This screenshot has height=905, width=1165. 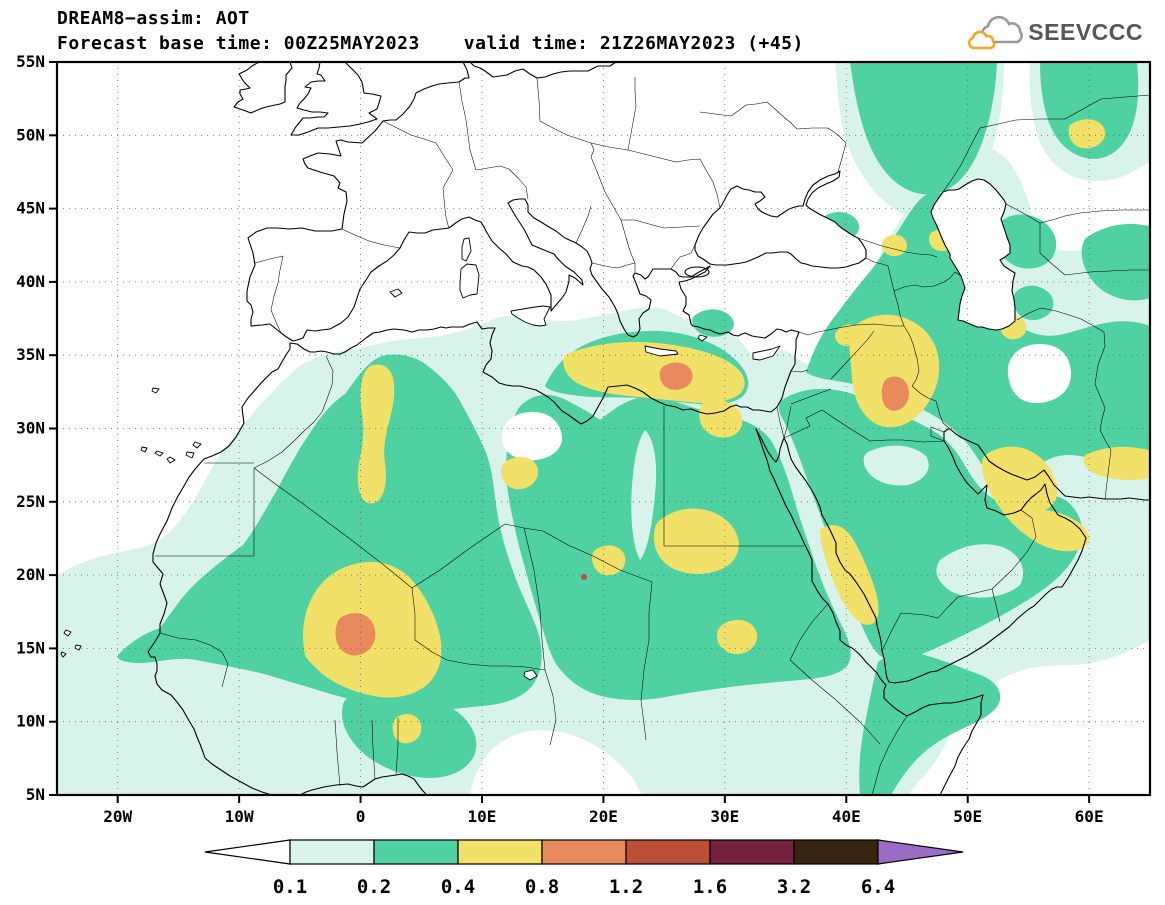 What do you see at coordinates (35, 794) in the screenshot?
I see `lat-tick-label: 5N` at bounding box center [35, 794].